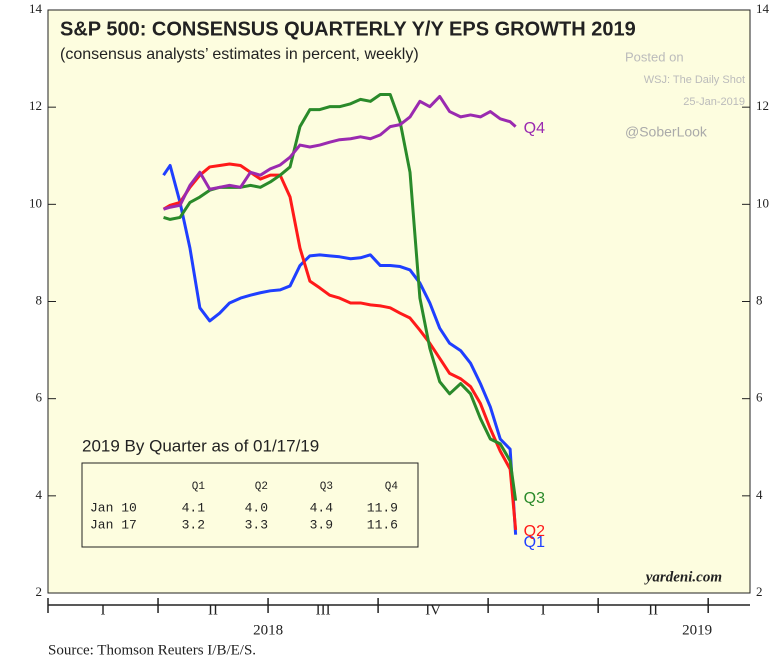 The image size is (782, 662). I want to click on series-label: Q4, so click(534, 128).